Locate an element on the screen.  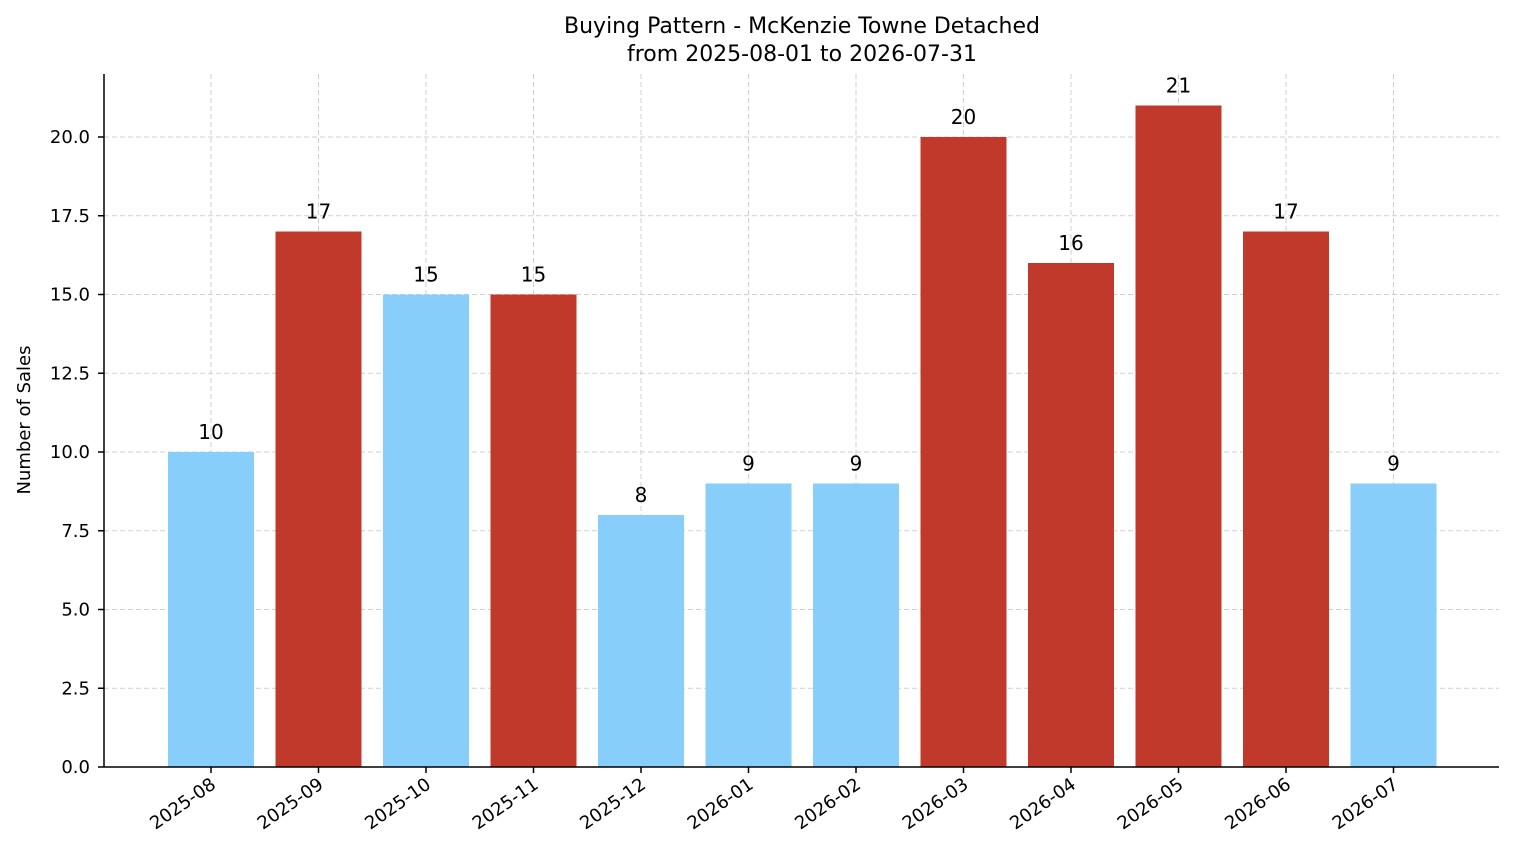
y-tick-label-4: 10.0 is located at coordinates (70, 452).